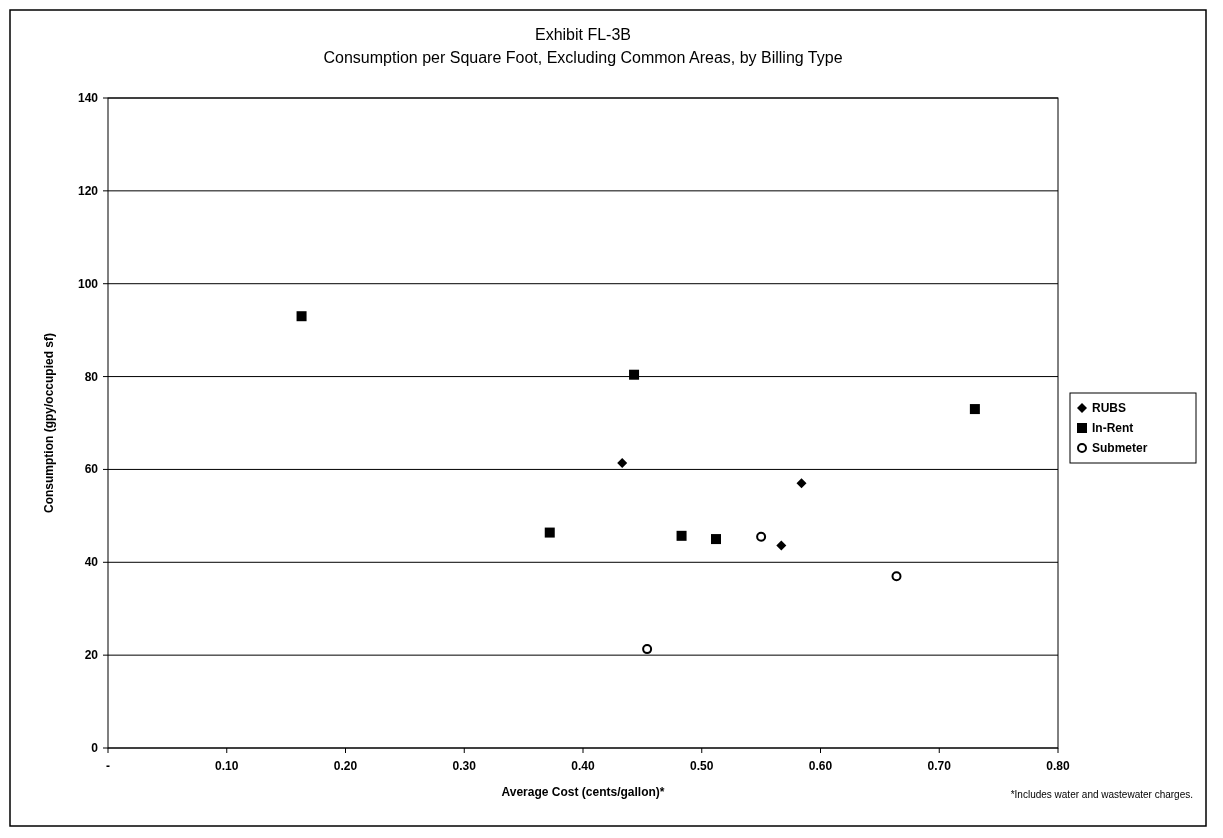  I want to click on x-tick-label: 0.50, so click(702, 766).